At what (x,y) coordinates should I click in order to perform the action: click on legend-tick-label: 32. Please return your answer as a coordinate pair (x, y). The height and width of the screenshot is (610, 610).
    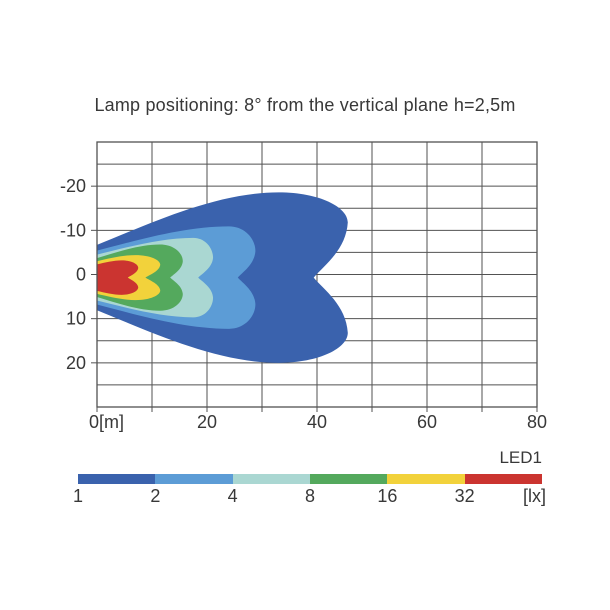
    Looking at the image, I should click on (464, 496).